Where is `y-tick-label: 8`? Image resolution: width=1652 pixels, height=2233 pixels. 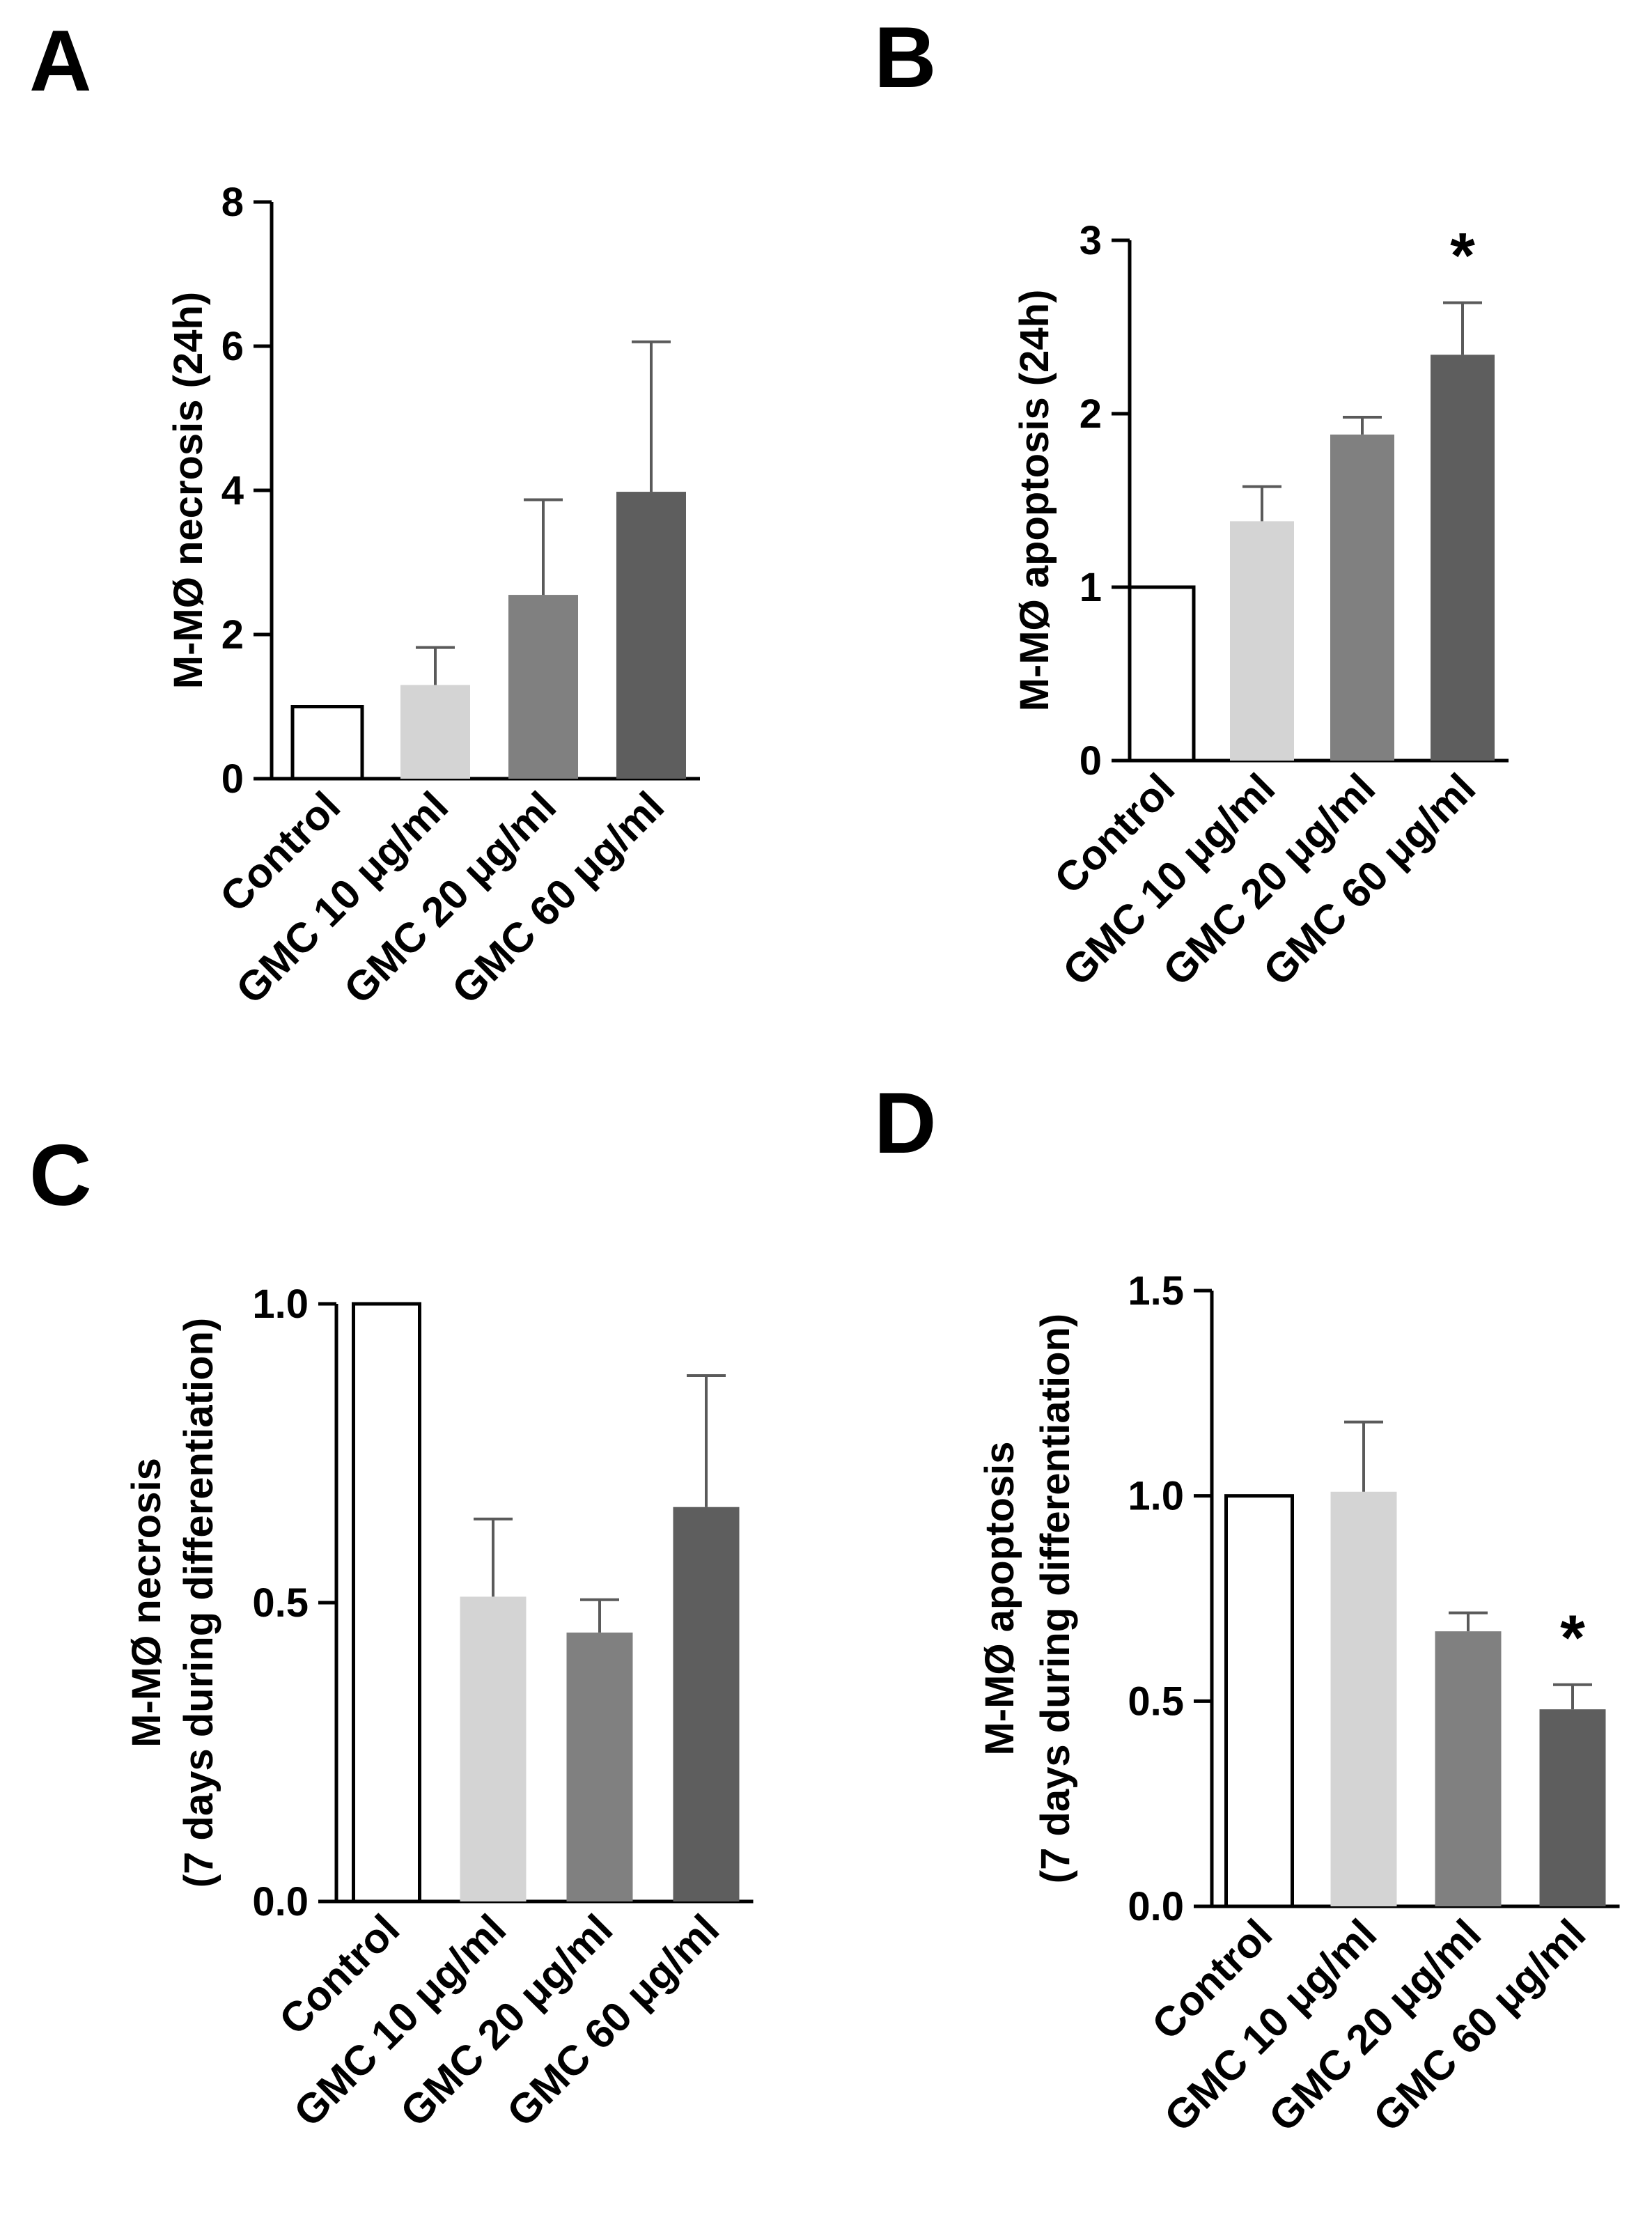
y-tick-label: 8 is located at coordinates (233, 202).